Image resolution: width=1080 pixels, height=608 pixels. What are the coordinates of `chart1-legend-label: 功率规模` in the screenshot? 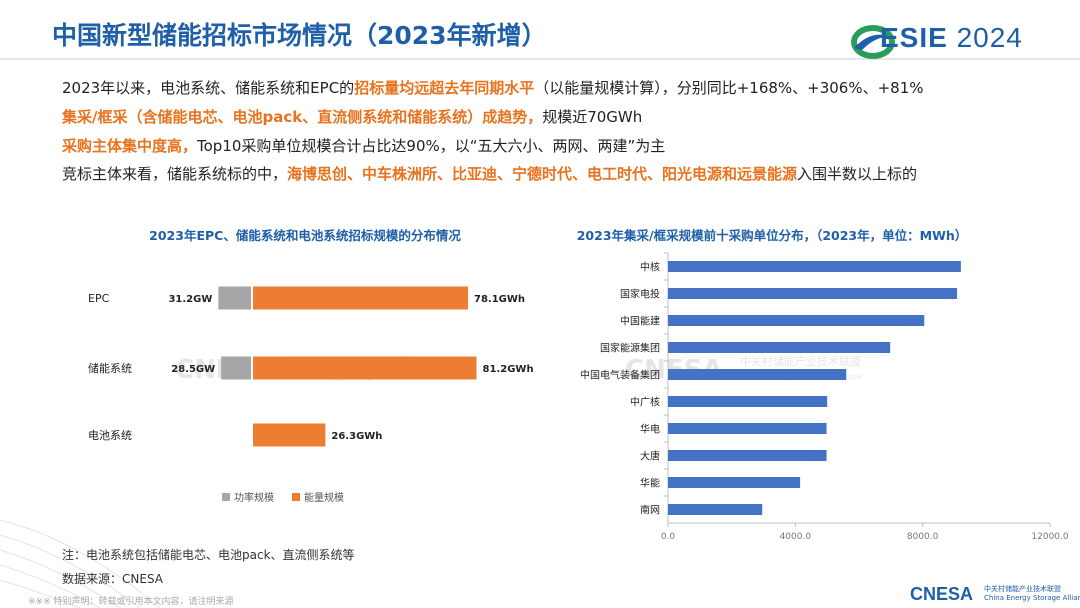 It's located at (254, 497).